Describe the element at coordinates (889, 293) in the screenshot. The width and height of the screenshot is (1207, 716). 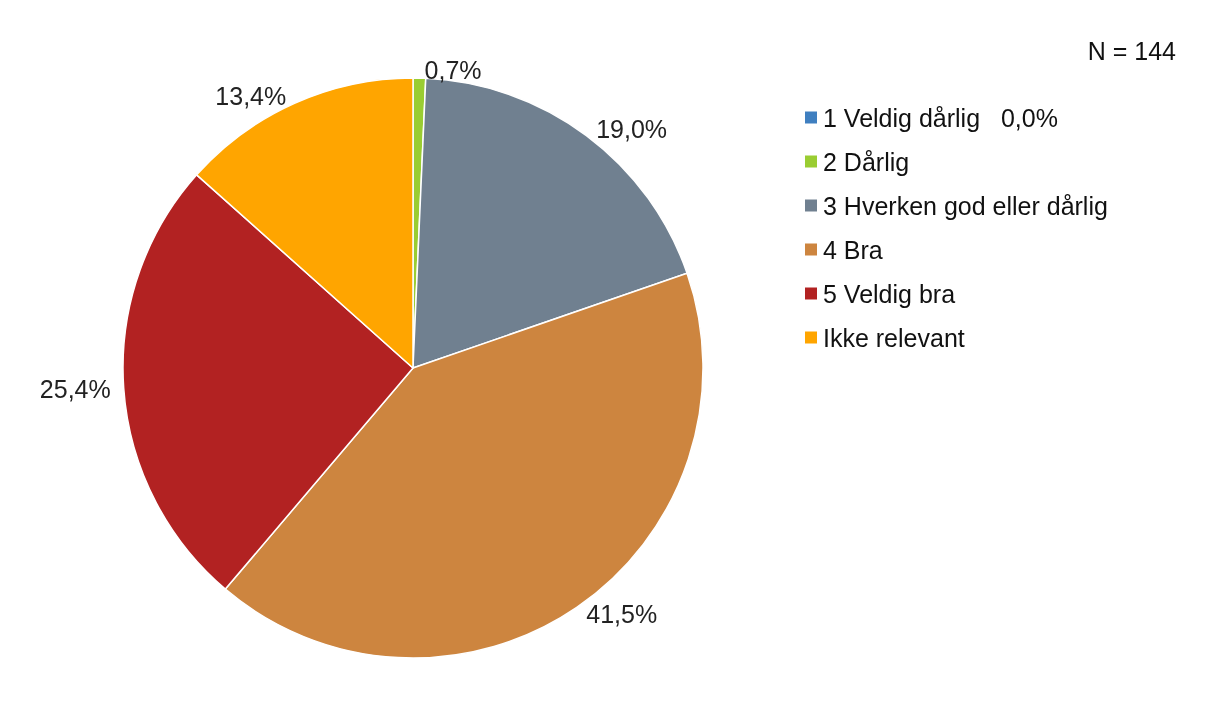
I see `legend-label: 5 Veldig bra` at that location.